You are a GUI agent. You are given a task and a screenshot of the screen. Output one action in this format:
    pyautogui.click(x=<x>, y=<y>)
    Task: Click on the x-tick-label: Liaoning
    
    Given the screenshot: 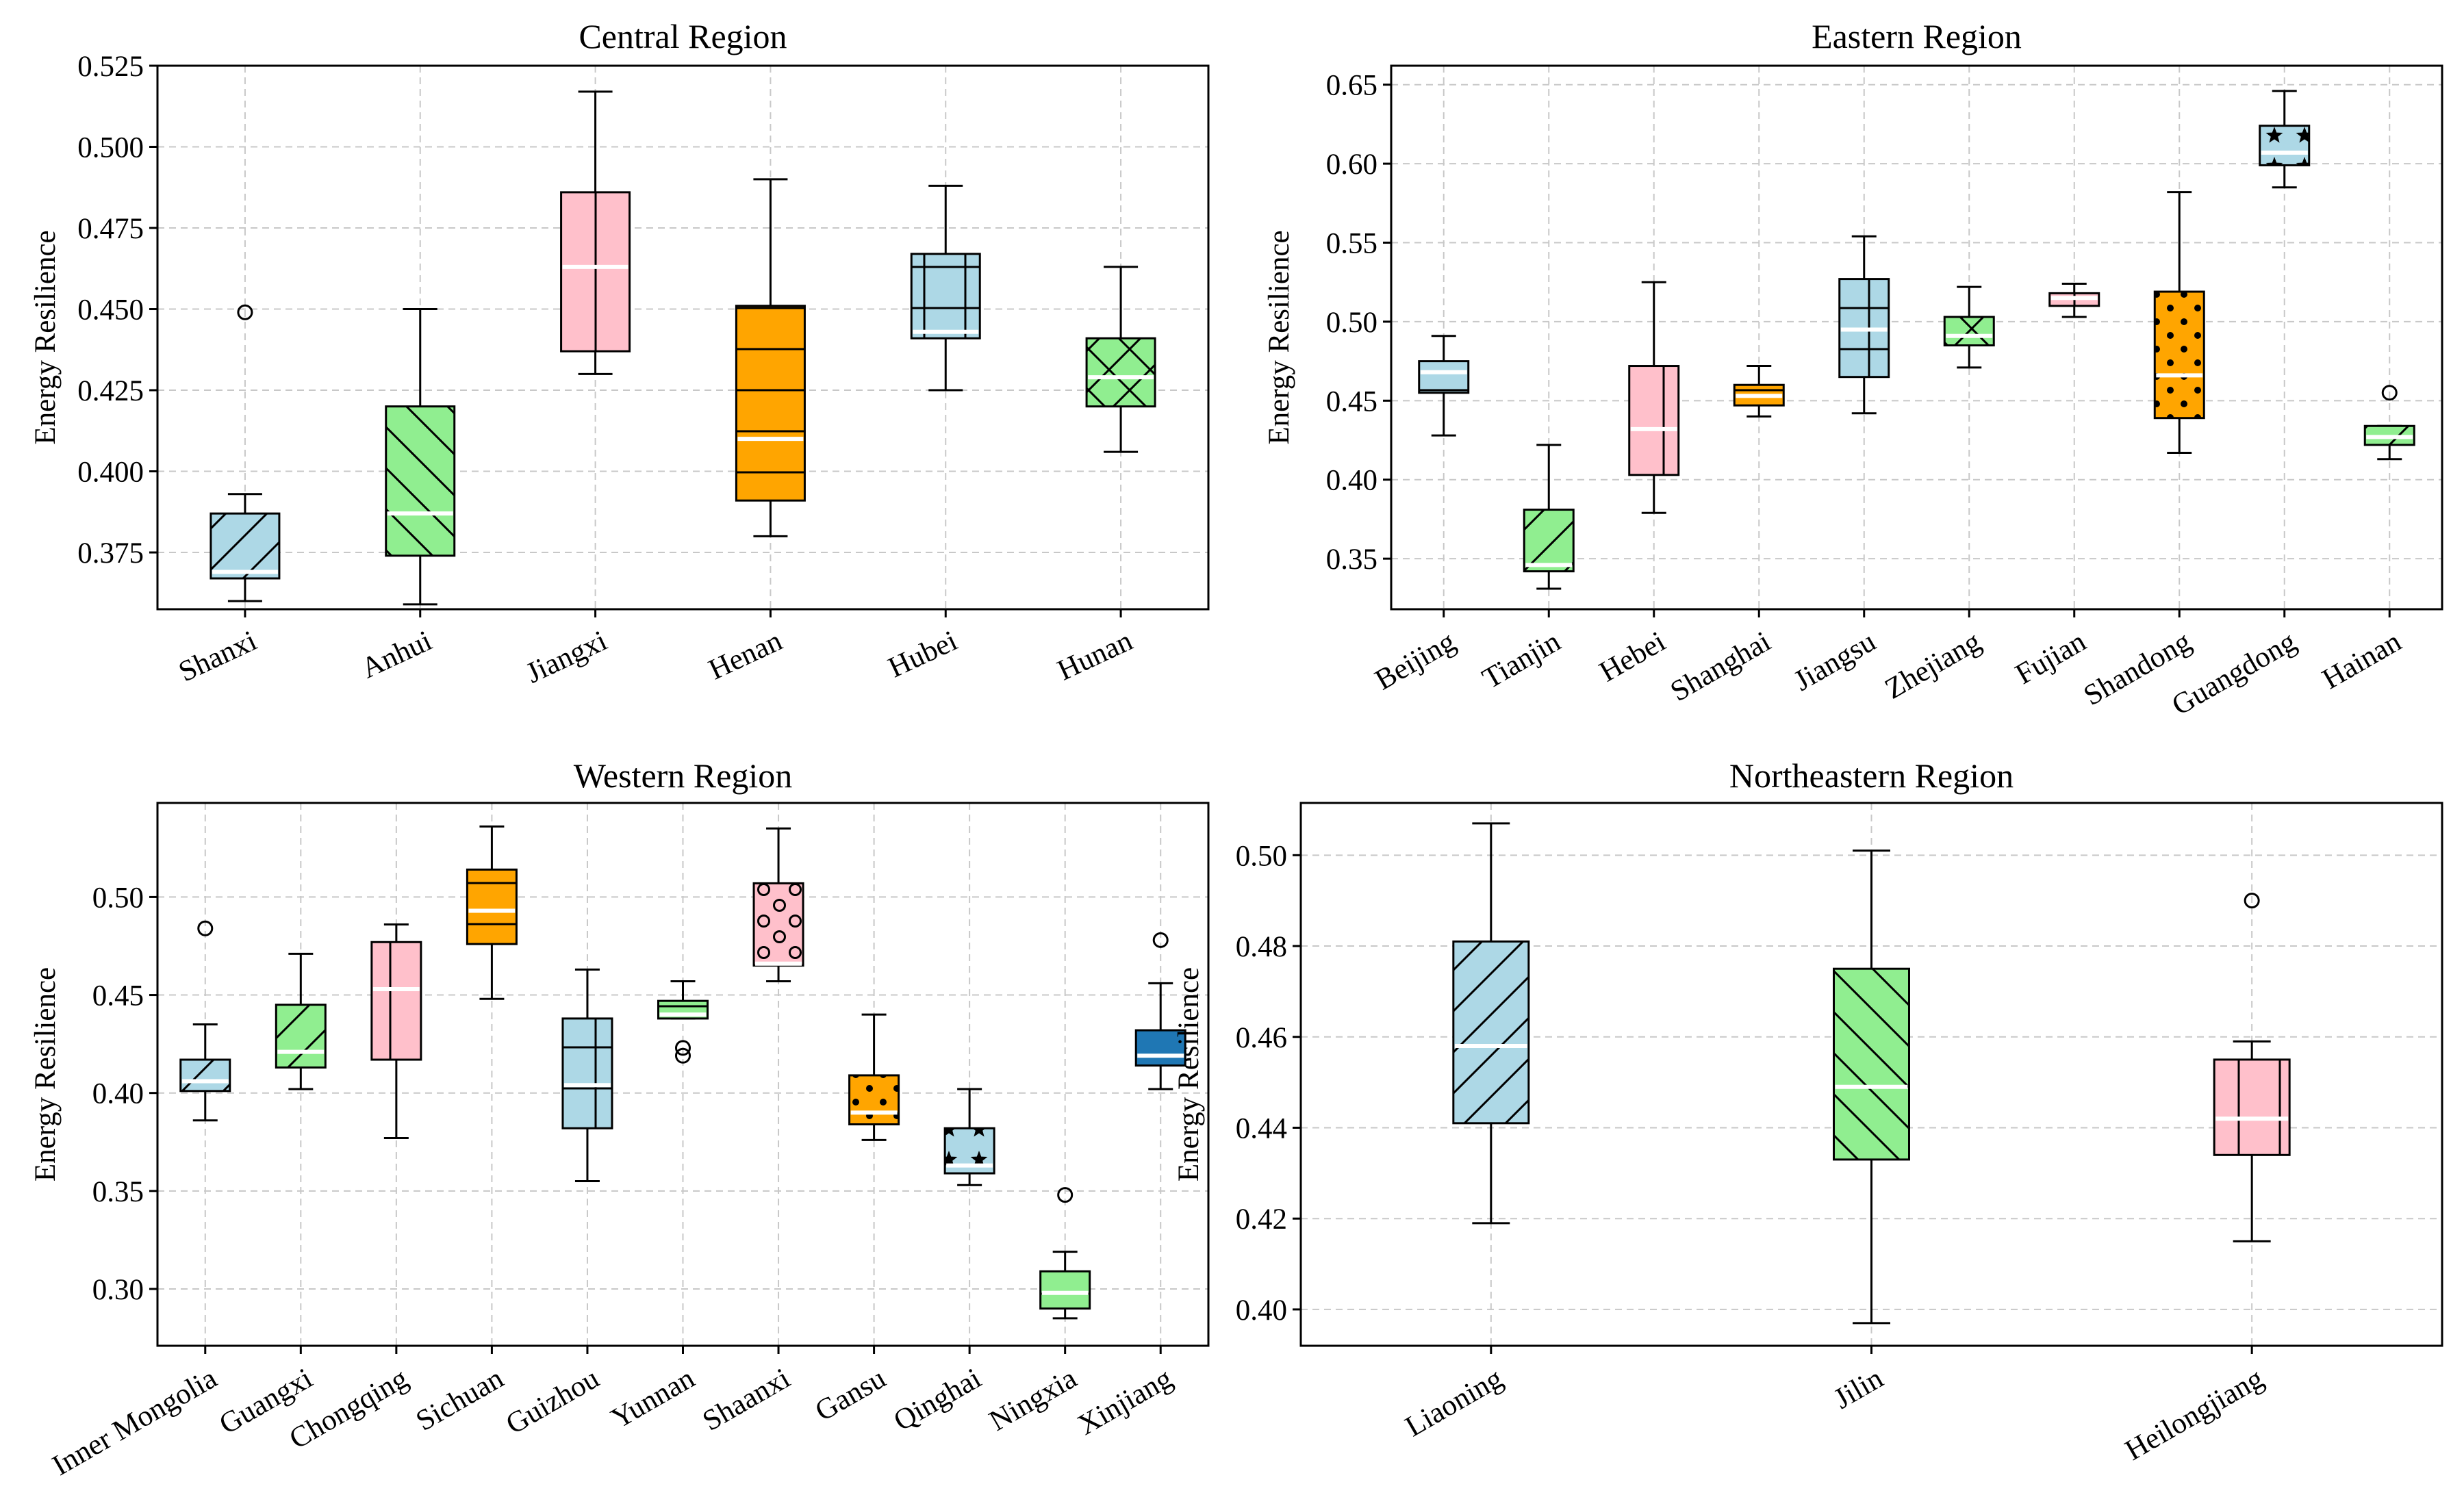 What is the action you would take?
    pyautogui.click(x=1454, y=1403)
    